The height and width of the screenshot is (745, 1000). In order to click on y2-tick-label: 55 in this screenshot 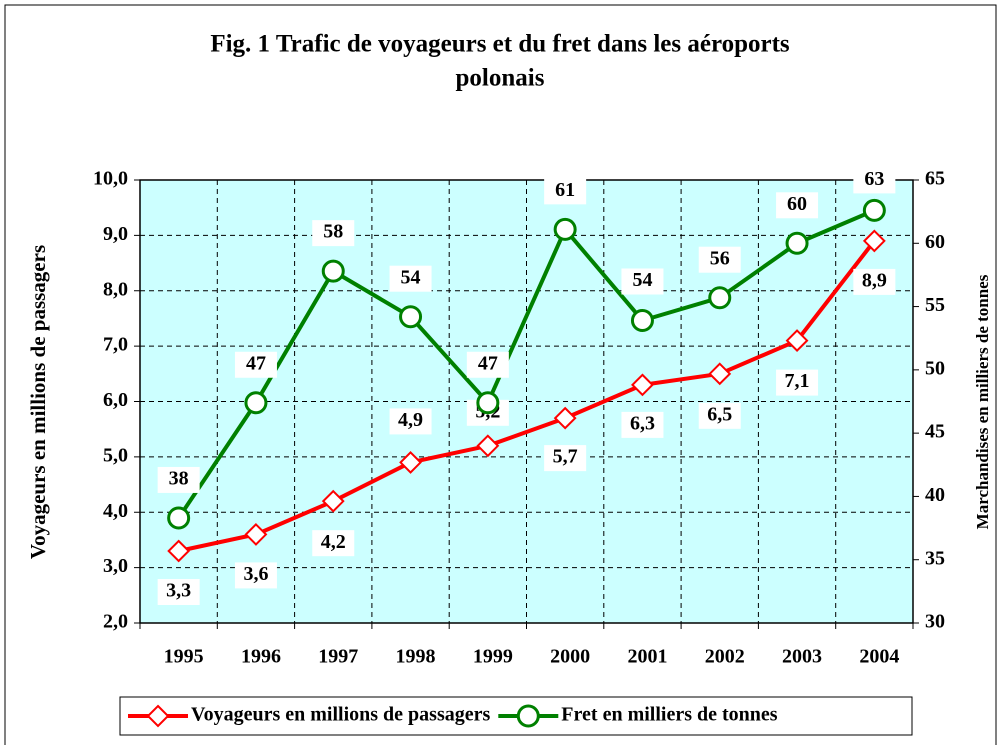, I will do `click(935, 305)`.